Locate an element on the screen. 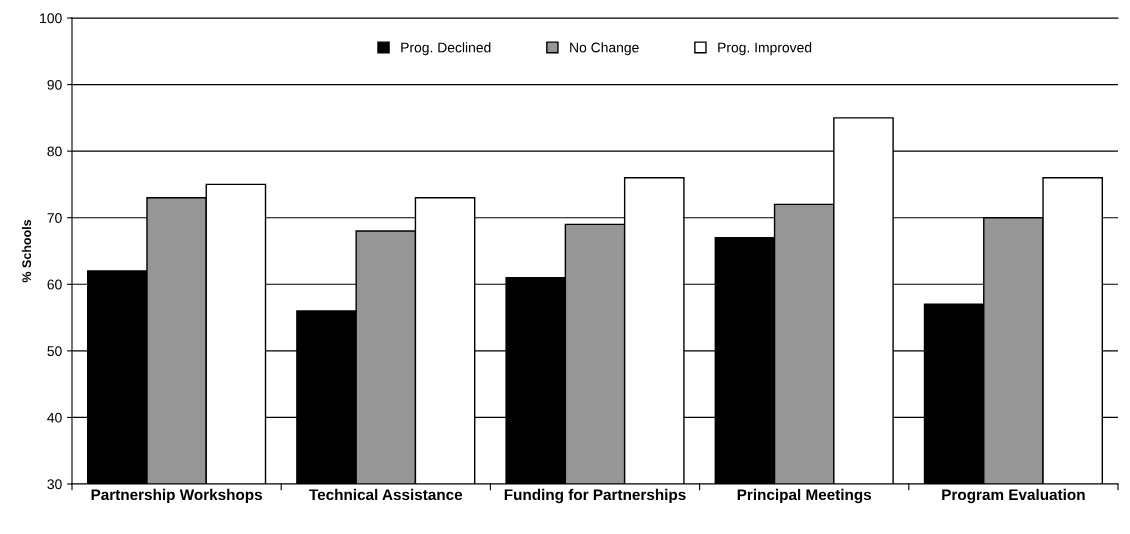 The image size is (1130, 534). legend-label: Prog. Improved is located at coordinates (765, 49).